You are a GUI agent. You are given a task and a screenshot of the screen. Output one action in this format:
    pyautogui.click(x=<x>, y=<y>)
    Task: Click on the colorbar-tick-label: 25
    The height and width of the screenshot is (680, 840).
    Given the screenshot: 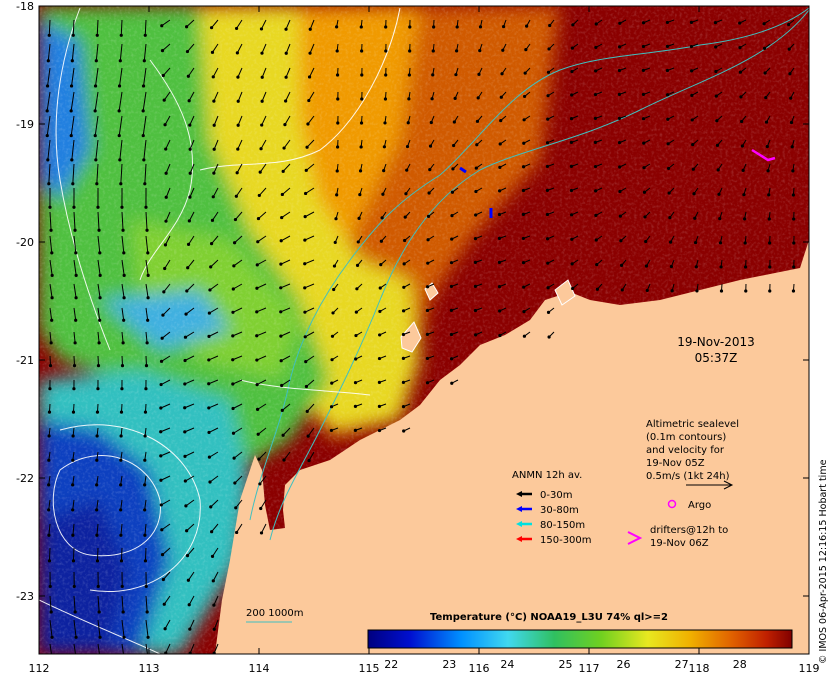 What is the action you would take?
    pyautogui.click(x=565, y=664)
    